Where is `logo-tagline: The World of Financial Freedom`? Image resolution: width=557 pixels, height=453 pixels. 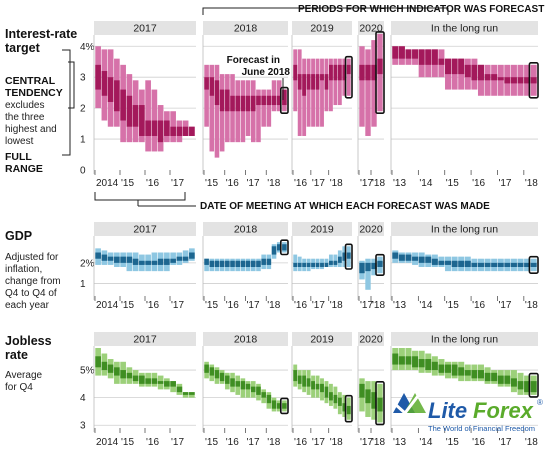 logo-tagline: The World of Financial Freedom is located at coordinates (481, 428).